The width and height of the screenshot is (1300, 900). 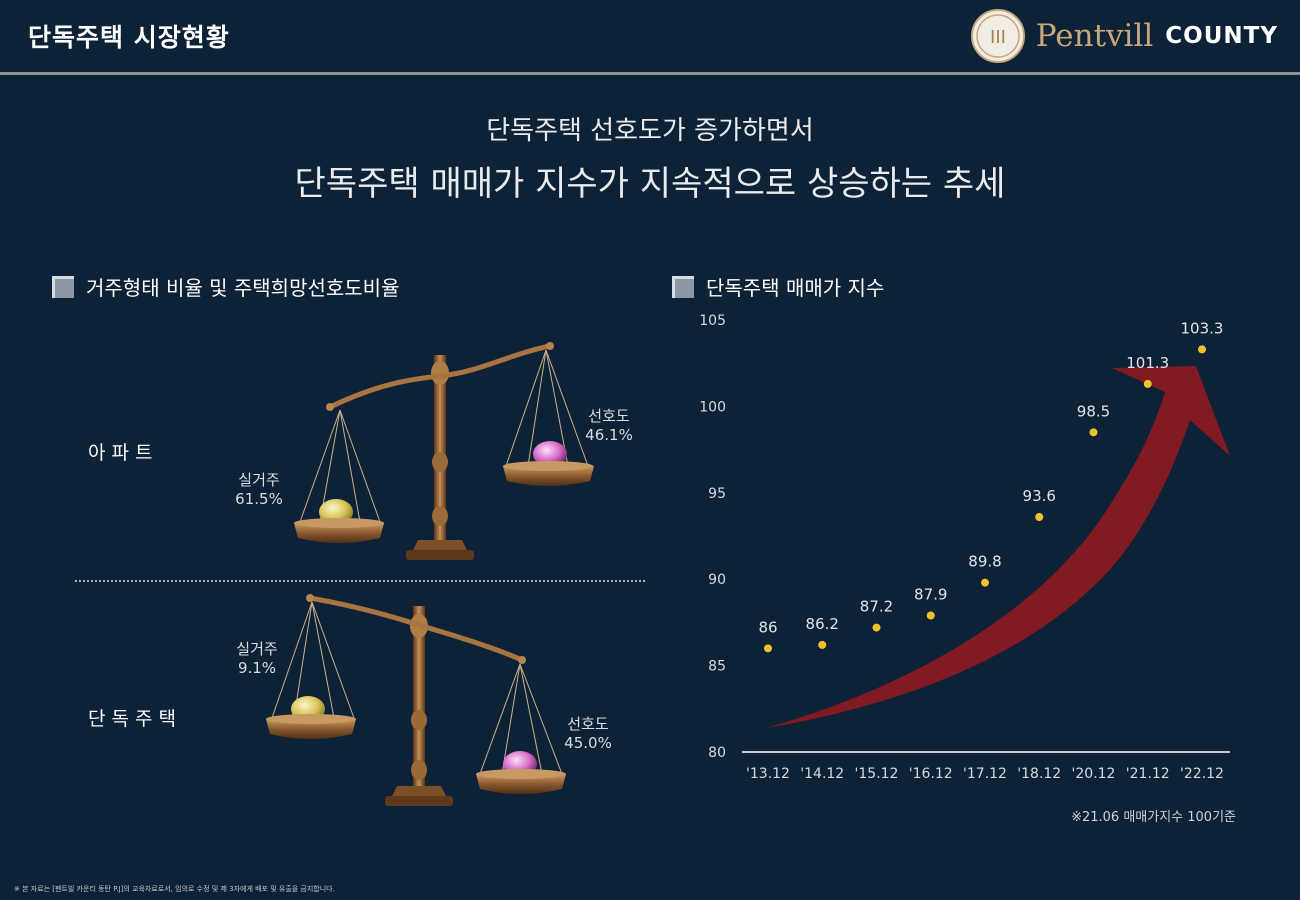 I want to click on logo-monogram: III, so click(x=998, y=37).